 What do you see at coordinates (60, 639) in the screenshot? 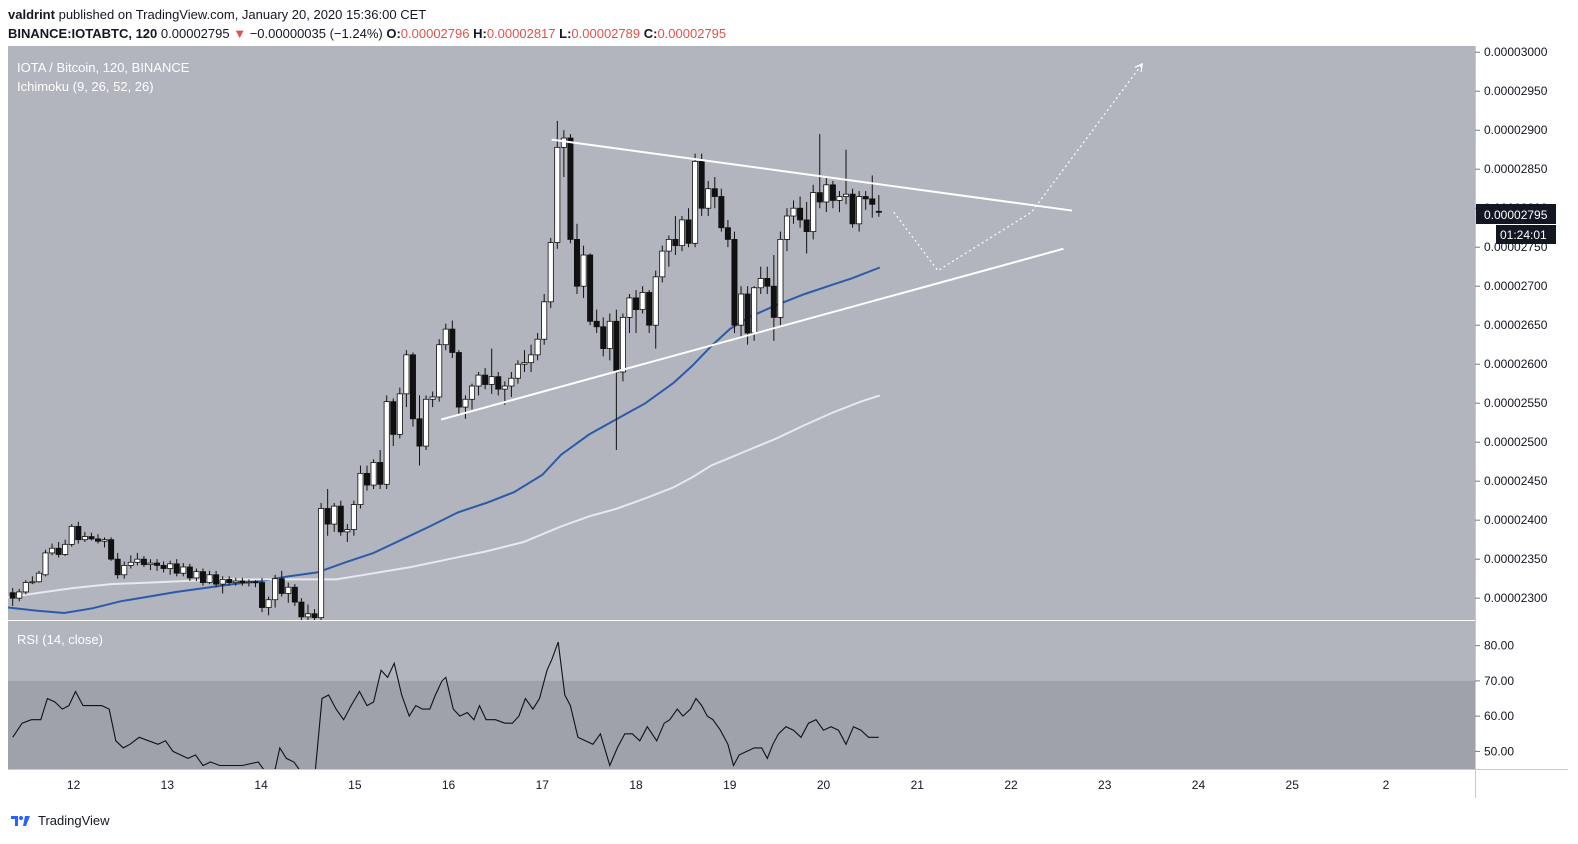
I see `rsi-legend: RSI (14, close)` at bounding box center [60, 639].